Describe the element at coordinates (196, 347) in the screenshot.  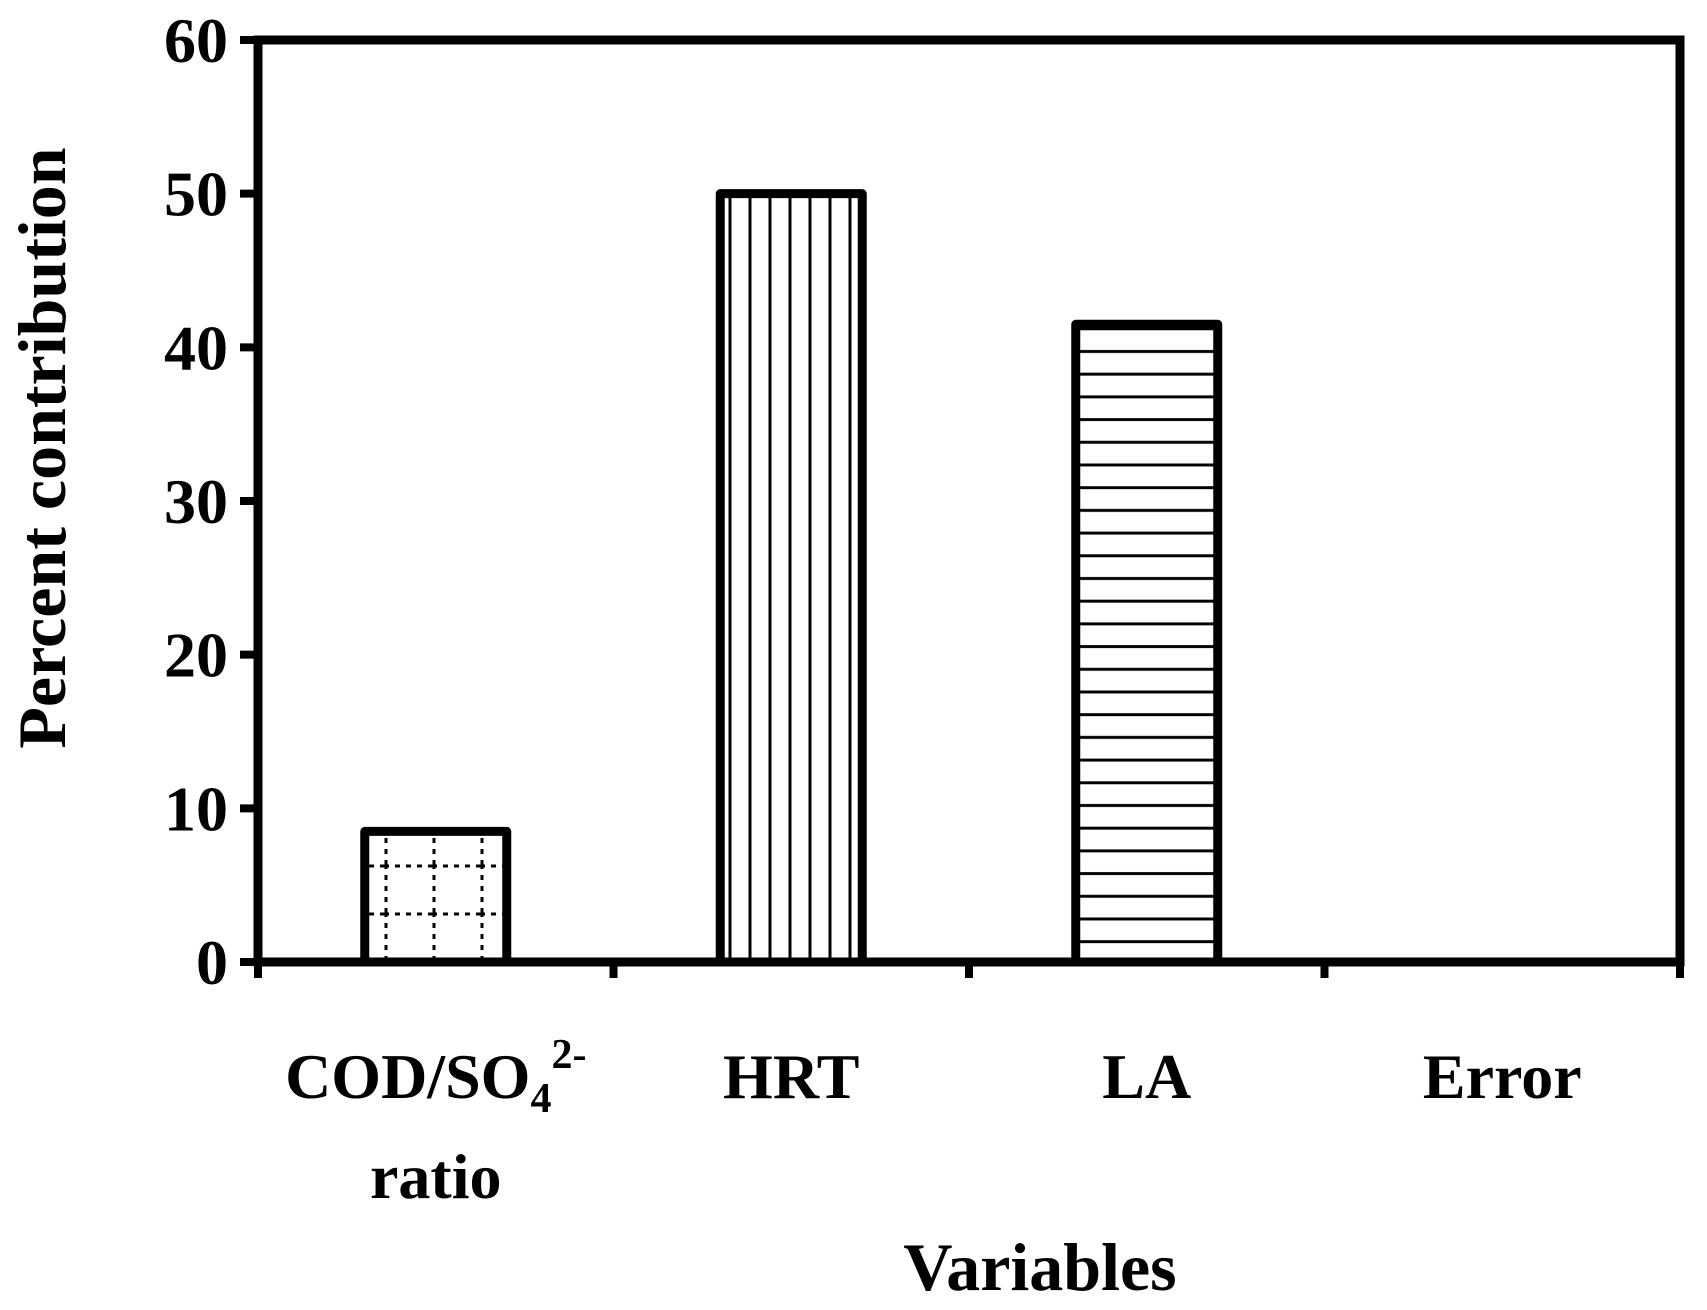
I see `y-tick-label-40: 40` at that location.